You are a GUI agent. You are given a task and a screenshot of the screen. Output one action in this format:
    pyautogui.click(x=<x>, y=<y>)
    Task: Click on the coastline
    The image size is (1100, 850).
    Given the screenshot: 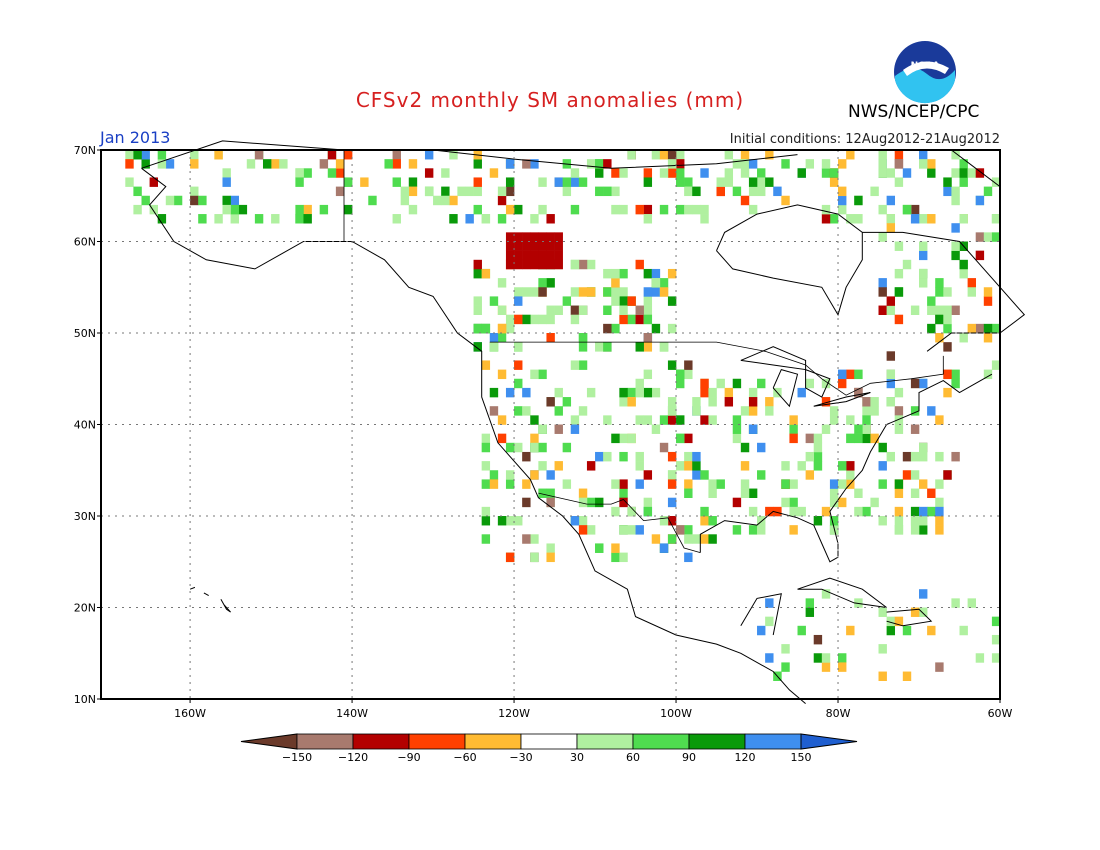 What is the action you would take?
    pyautogui.click(x=469, y=154)
    